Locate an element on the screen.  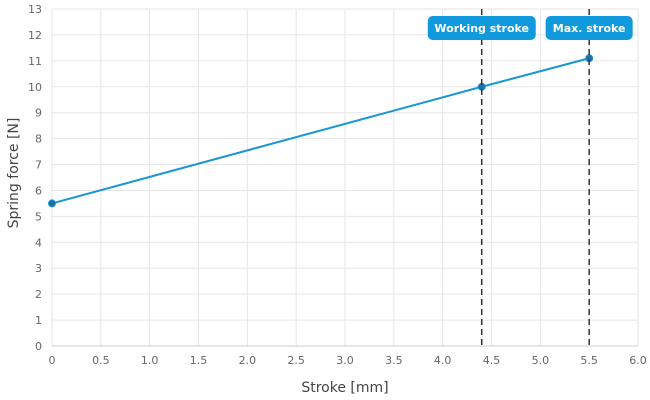
x-tick-label: 3.5 is located at coordinates (394, 360).